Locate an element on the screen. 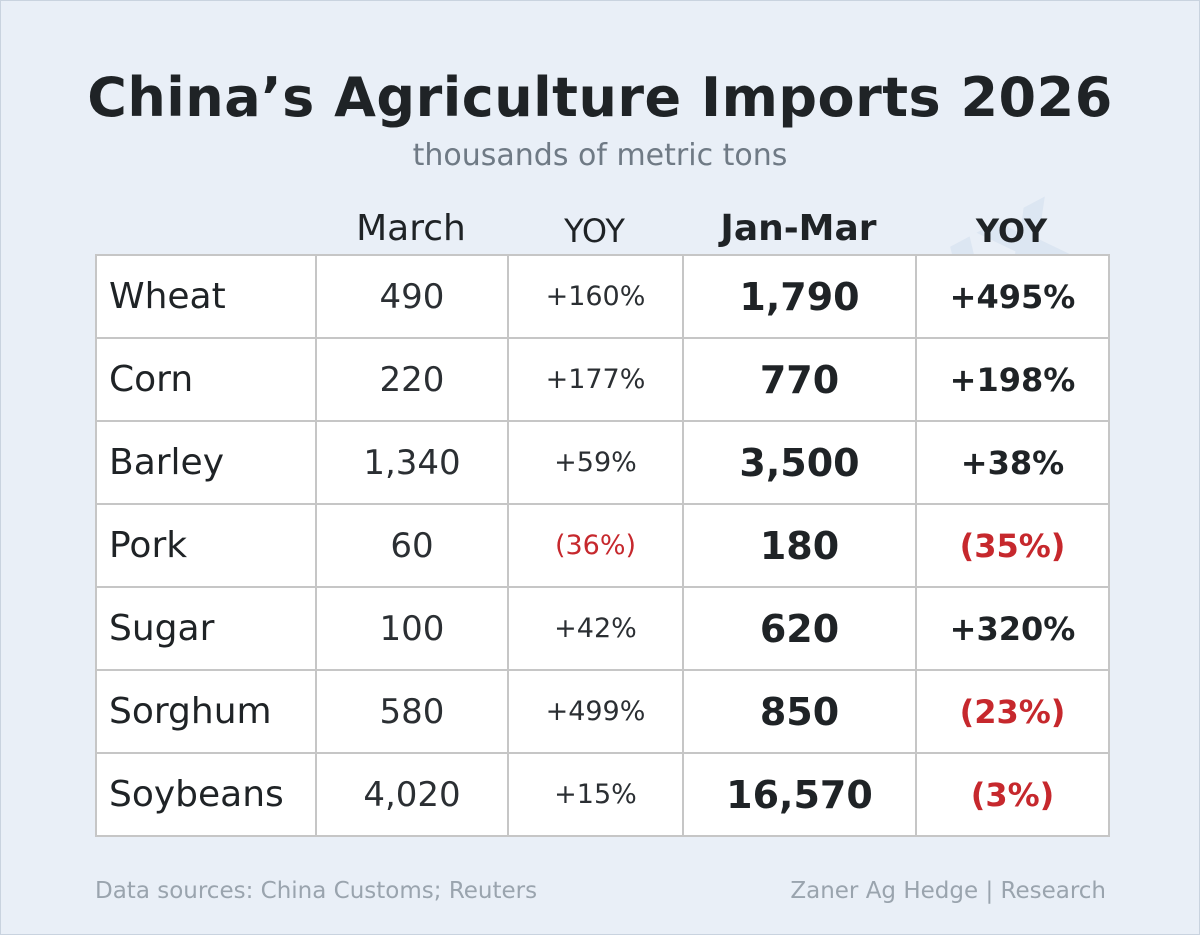 The image size is (1200, 935). march-yoy-cell: +15% is located at coordinates (595, 794).